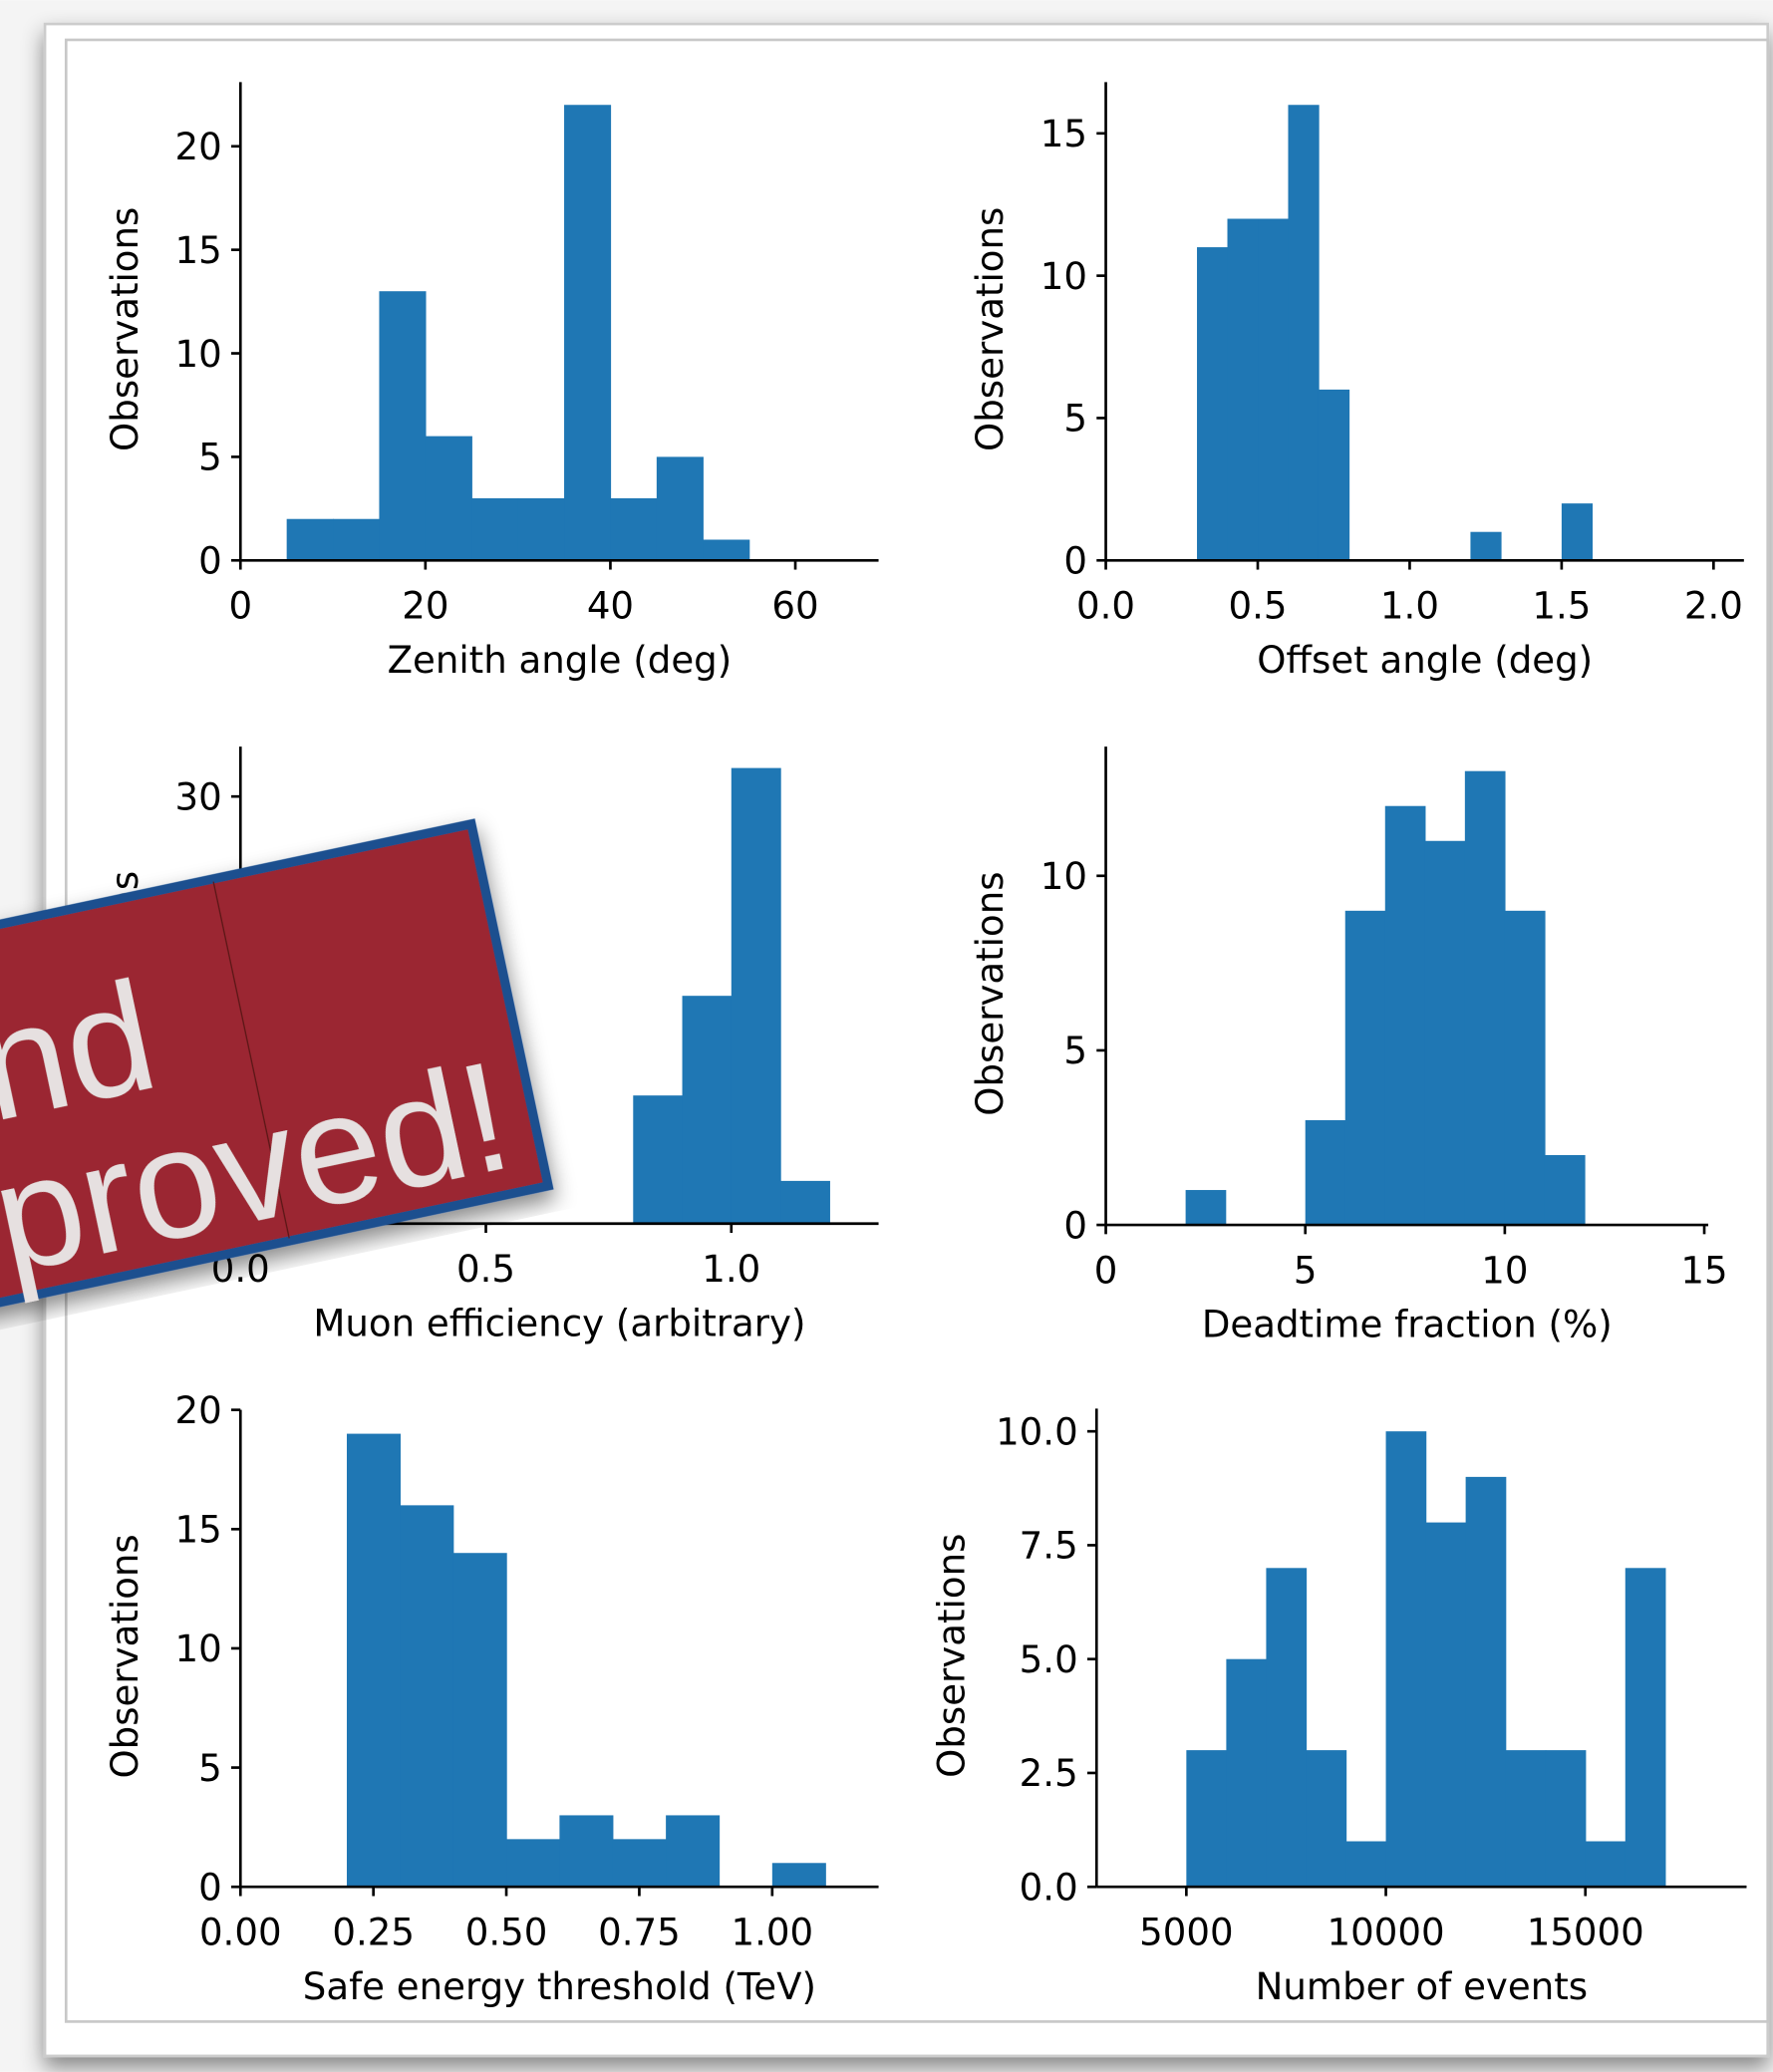 The height and width of the screenshot is (2072, 1773). Describe the element at coordinates (1407, 1325) in the screenshot. I see `x-axis-label: Deadtime fraction (%)` at that location.